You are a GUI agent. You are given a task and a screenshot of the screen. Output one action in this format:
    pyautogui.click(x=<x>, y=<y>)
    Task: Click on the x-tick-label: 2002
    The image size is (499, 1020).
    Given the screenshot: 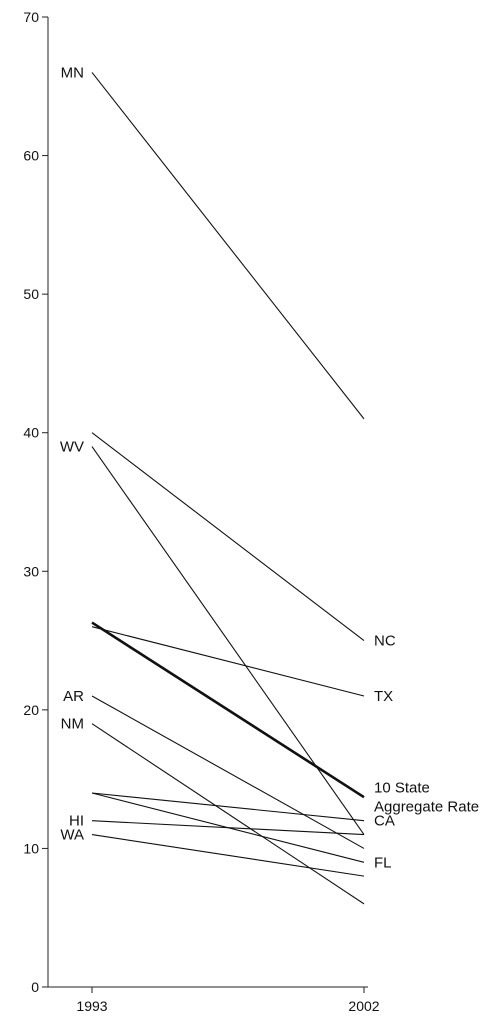 What is the action you would take?
    pyautogui.click(x=363, y=1006)
    